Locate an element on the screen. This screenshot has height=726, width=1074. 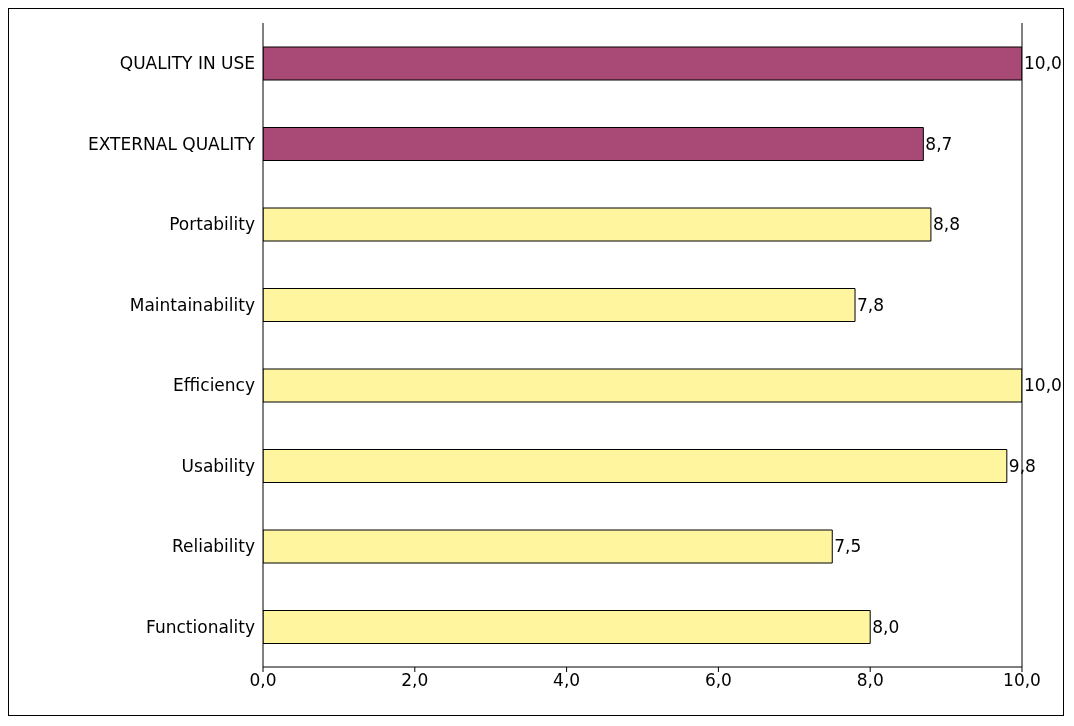
data-label: 9,8 is located at coordinates (1022, 465).